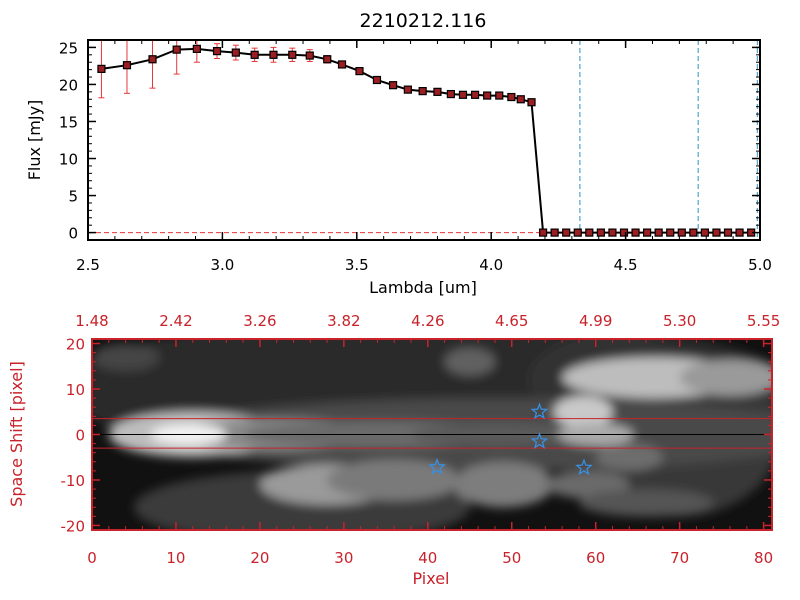  Describe the element at coordinates (75, 345) in the screenshot. I see `shift-tick-label: 20` at that location.